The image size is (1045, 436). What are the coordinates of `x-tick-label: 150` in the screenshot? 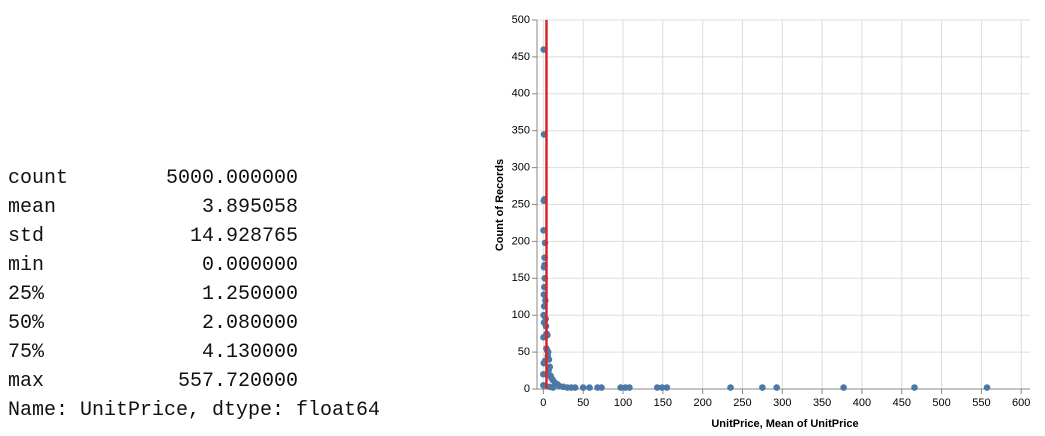 It's located at (663, 403).